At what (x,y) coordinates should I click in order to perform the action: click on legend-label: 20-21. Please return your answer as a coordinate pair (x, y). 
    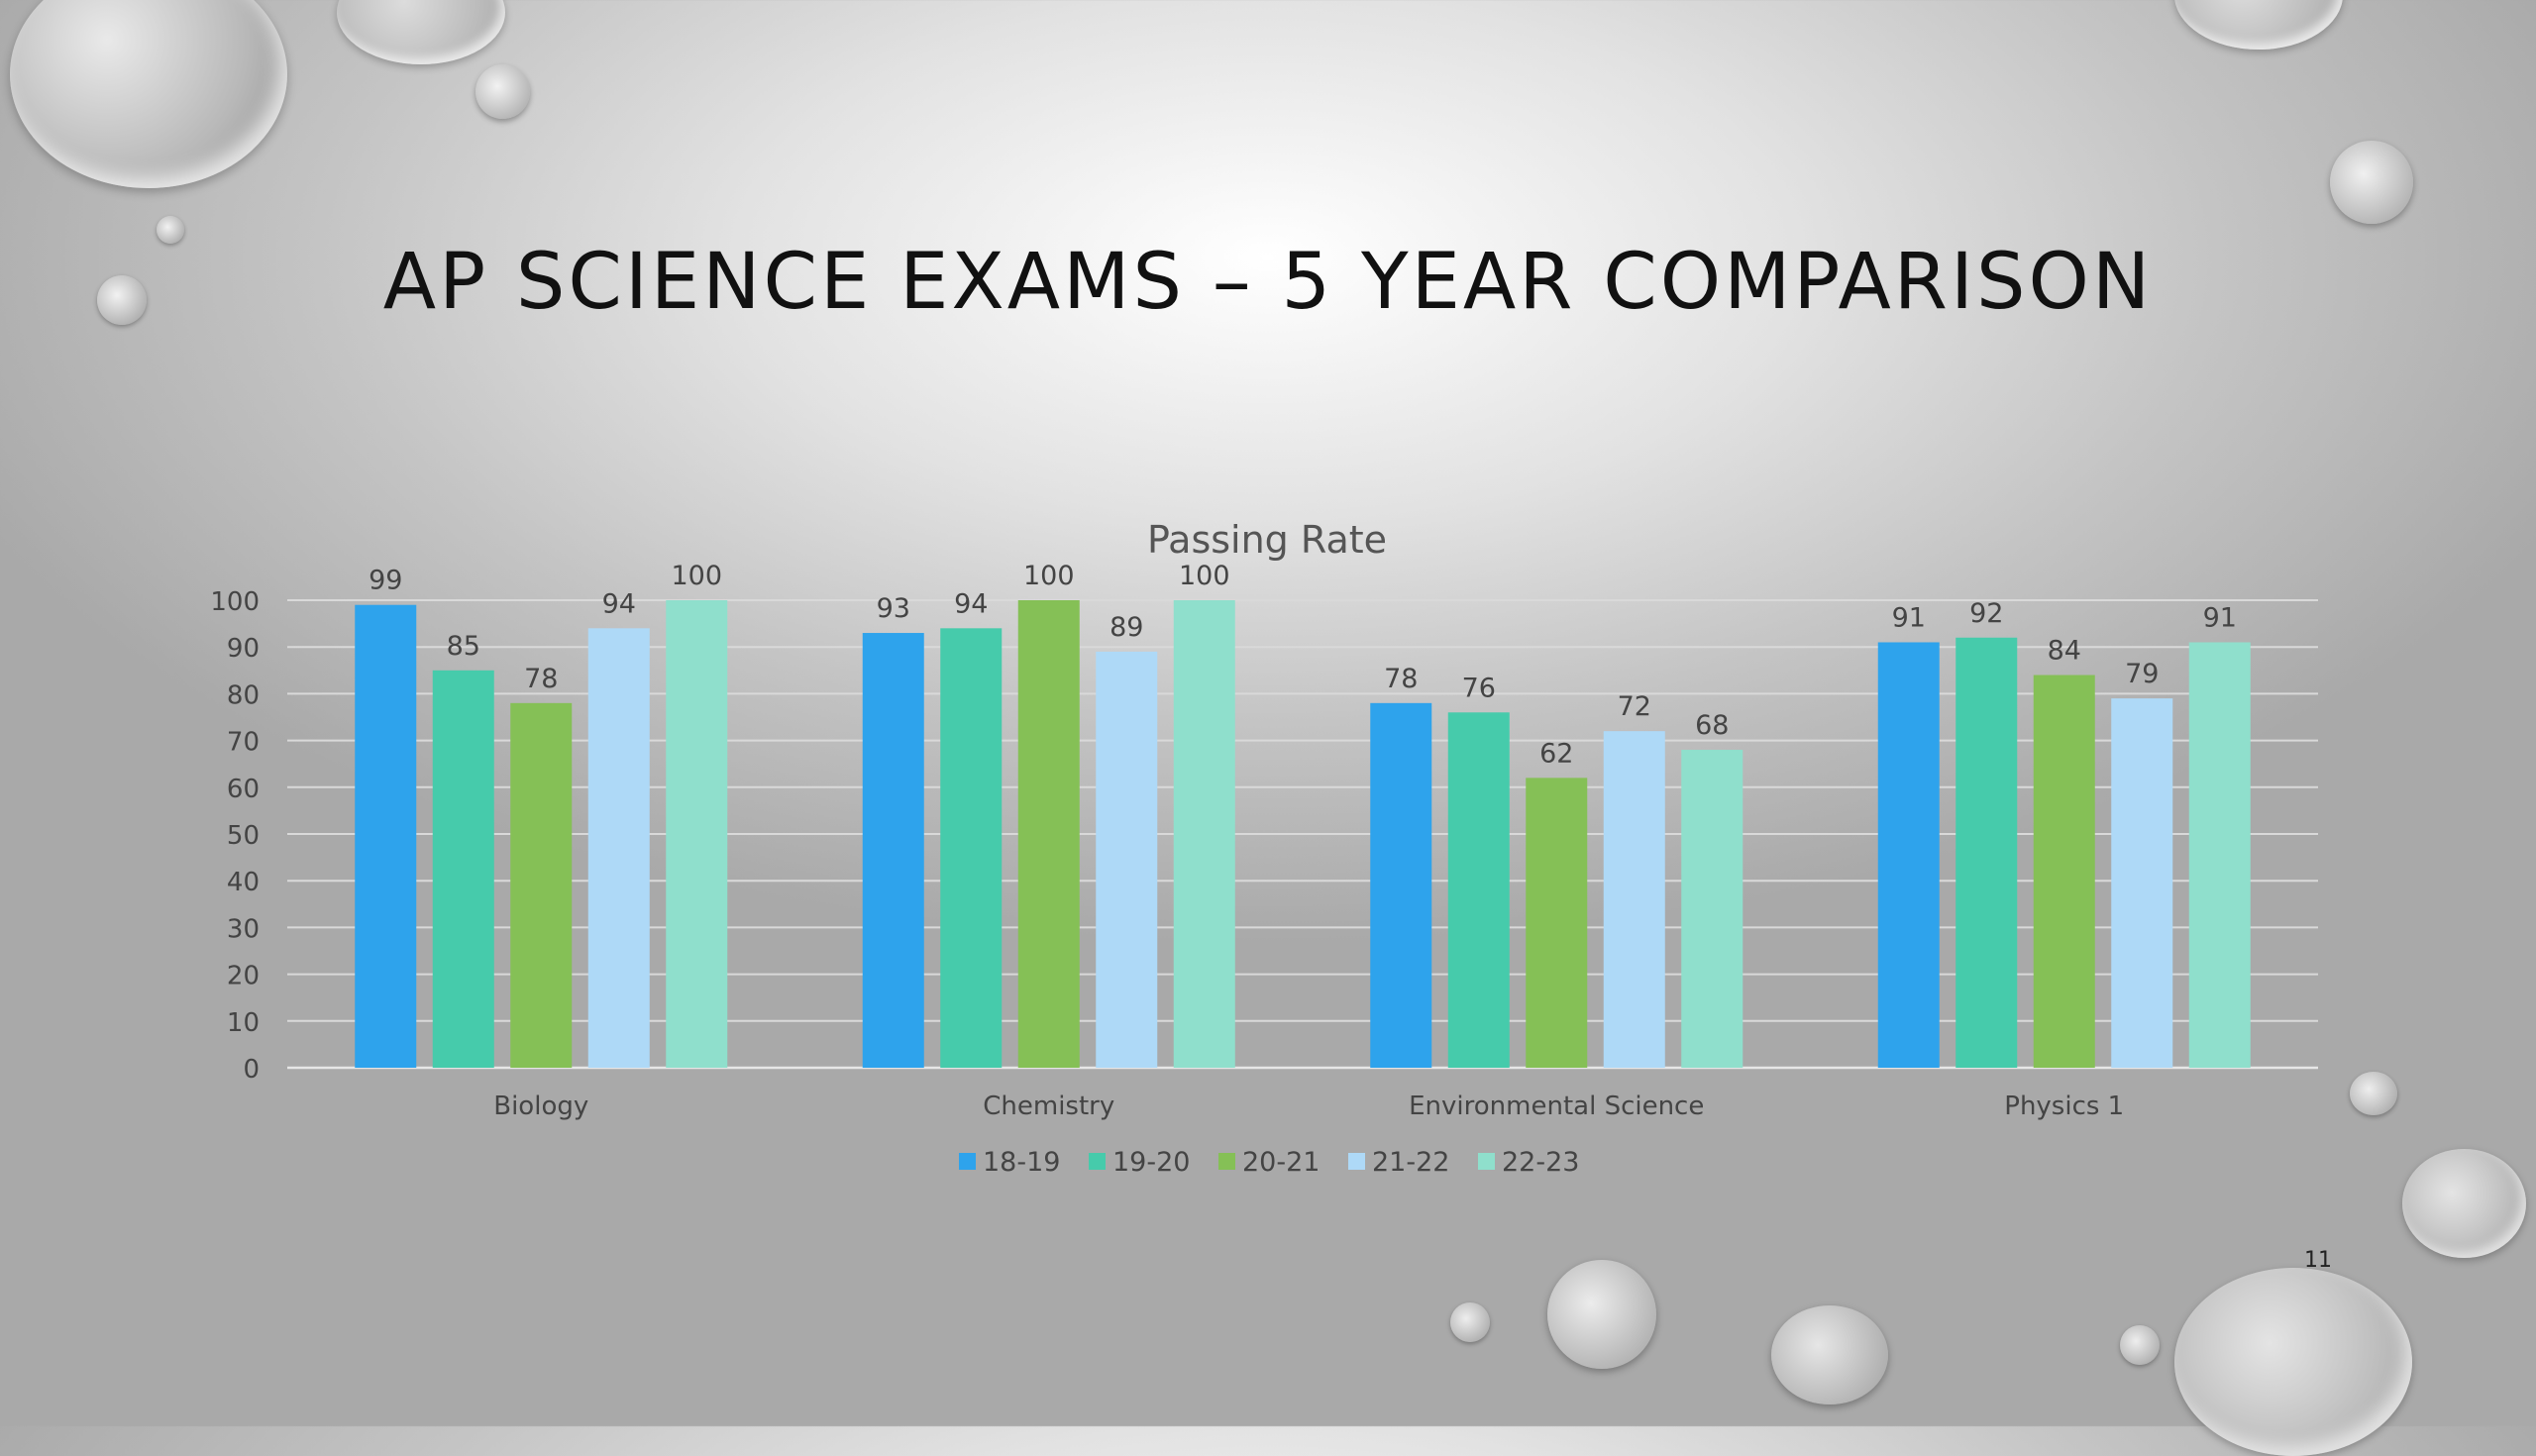
    Looking at the image, I should click on (1281, 1162).